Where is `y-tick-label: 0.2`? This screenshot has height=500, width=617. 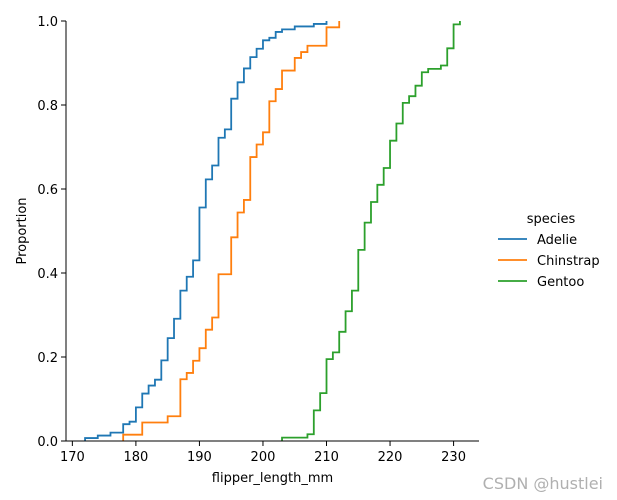
y-tick-label: 0.2 is located at coordinates (47, 358).